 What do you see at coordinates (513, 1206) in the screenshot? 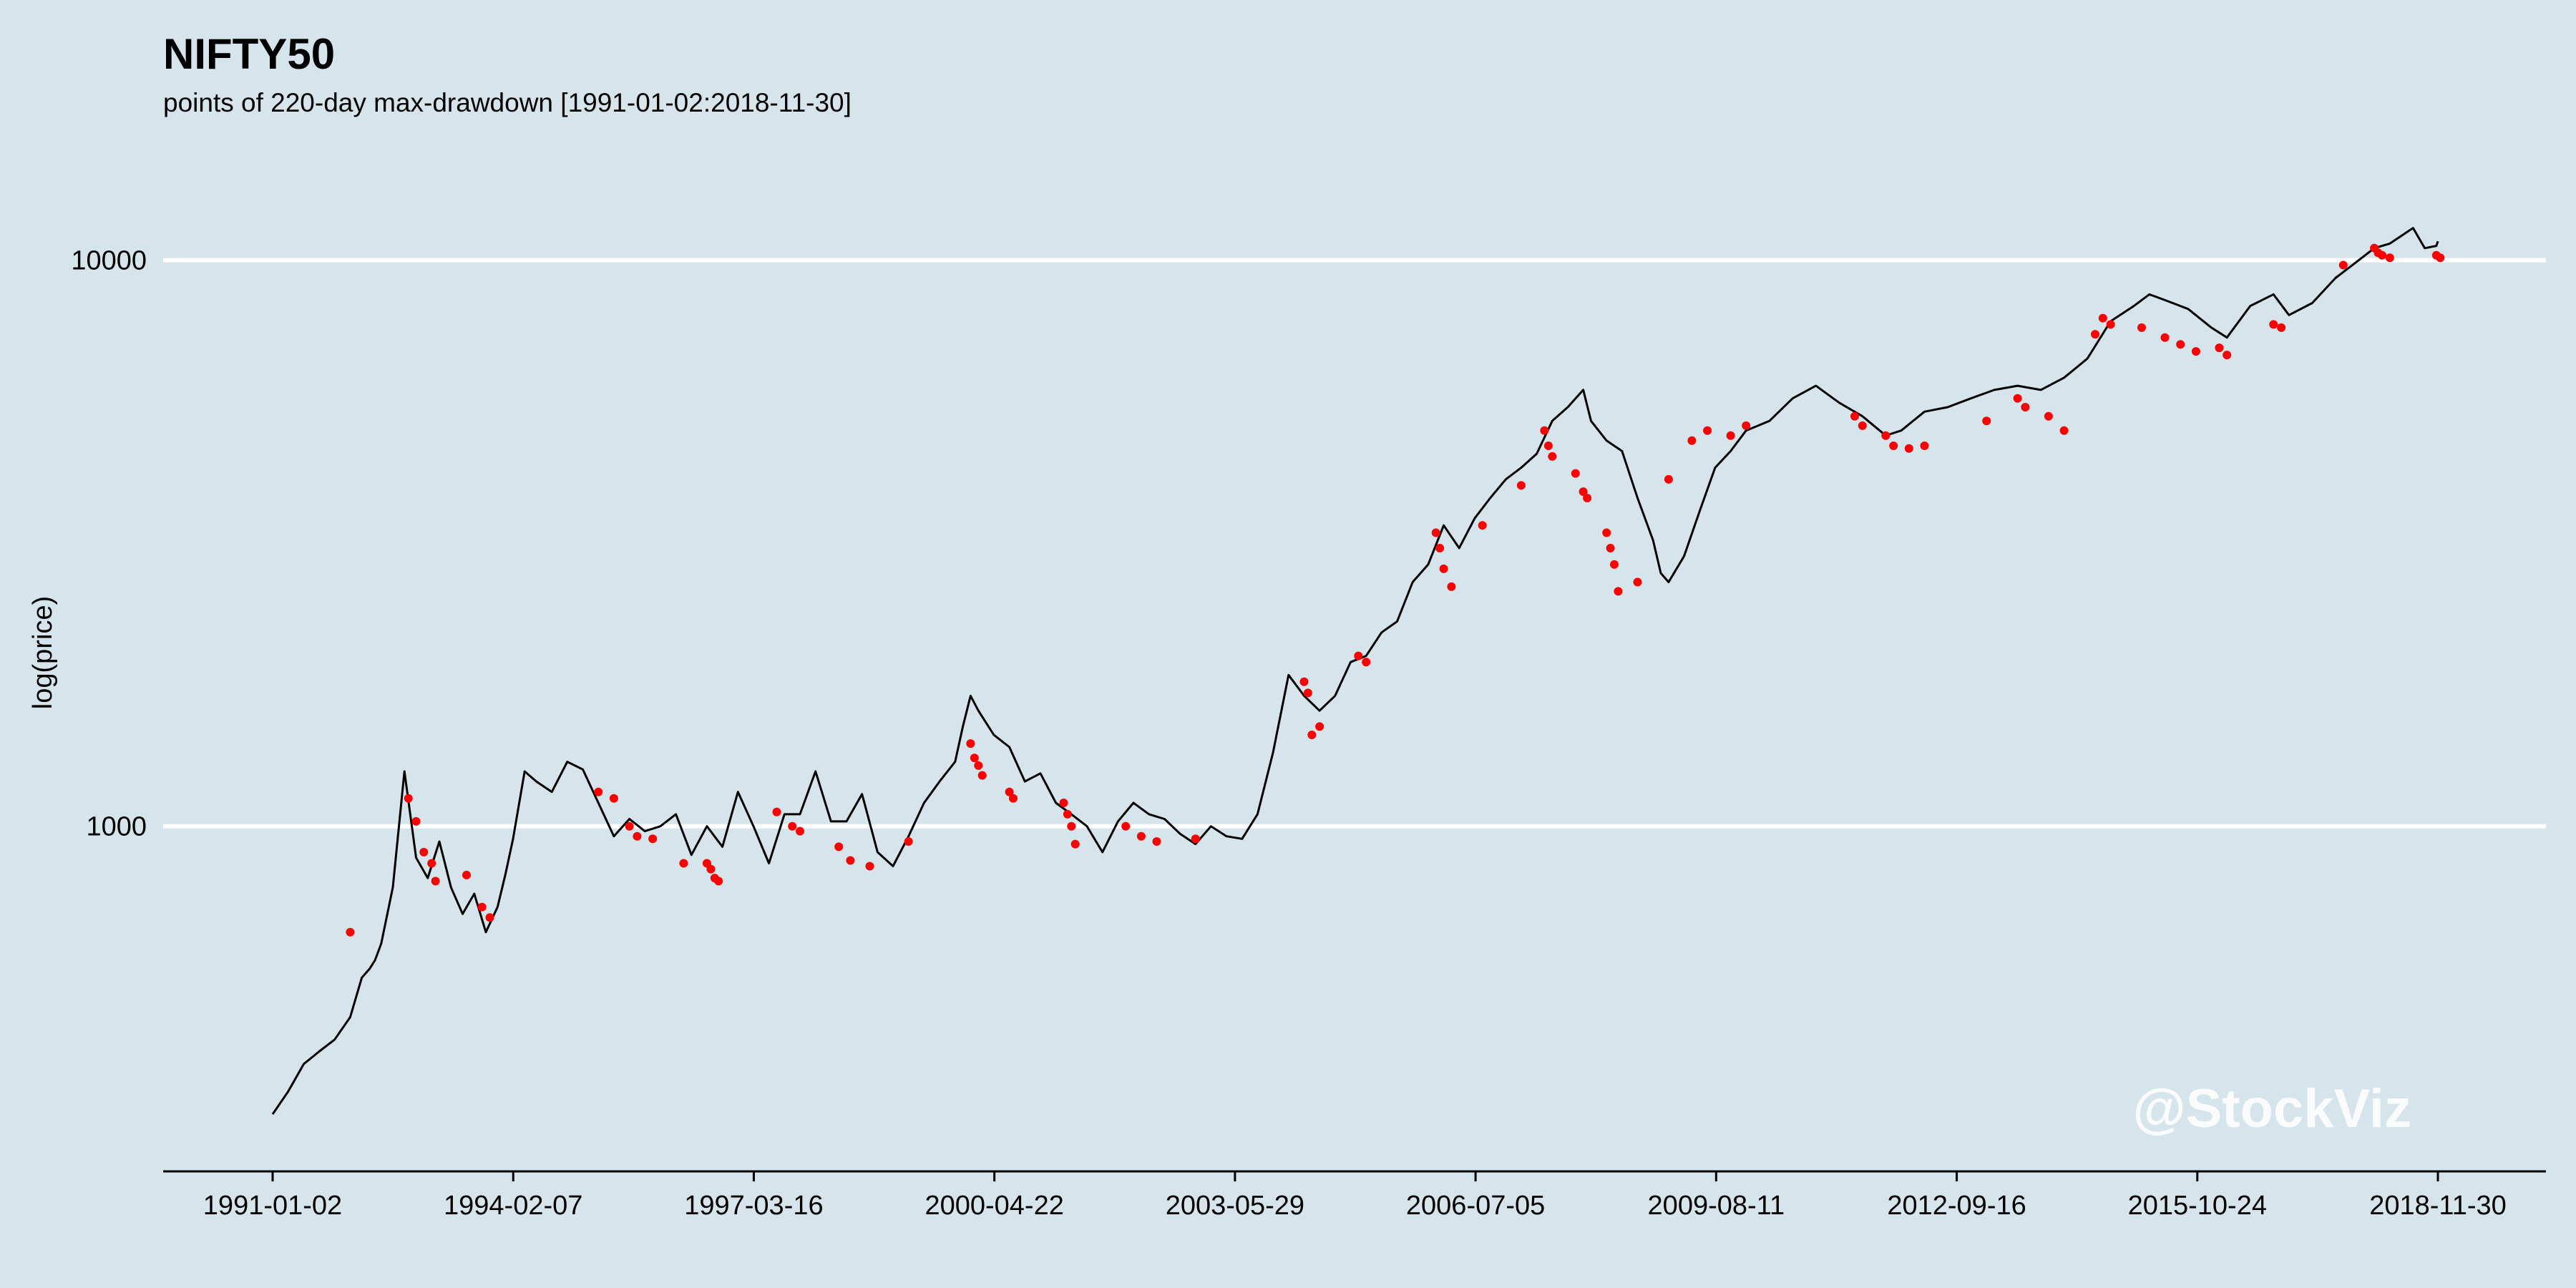
I see `x-tick-label: 1994-02-07` at bounding box center [513, 1206].